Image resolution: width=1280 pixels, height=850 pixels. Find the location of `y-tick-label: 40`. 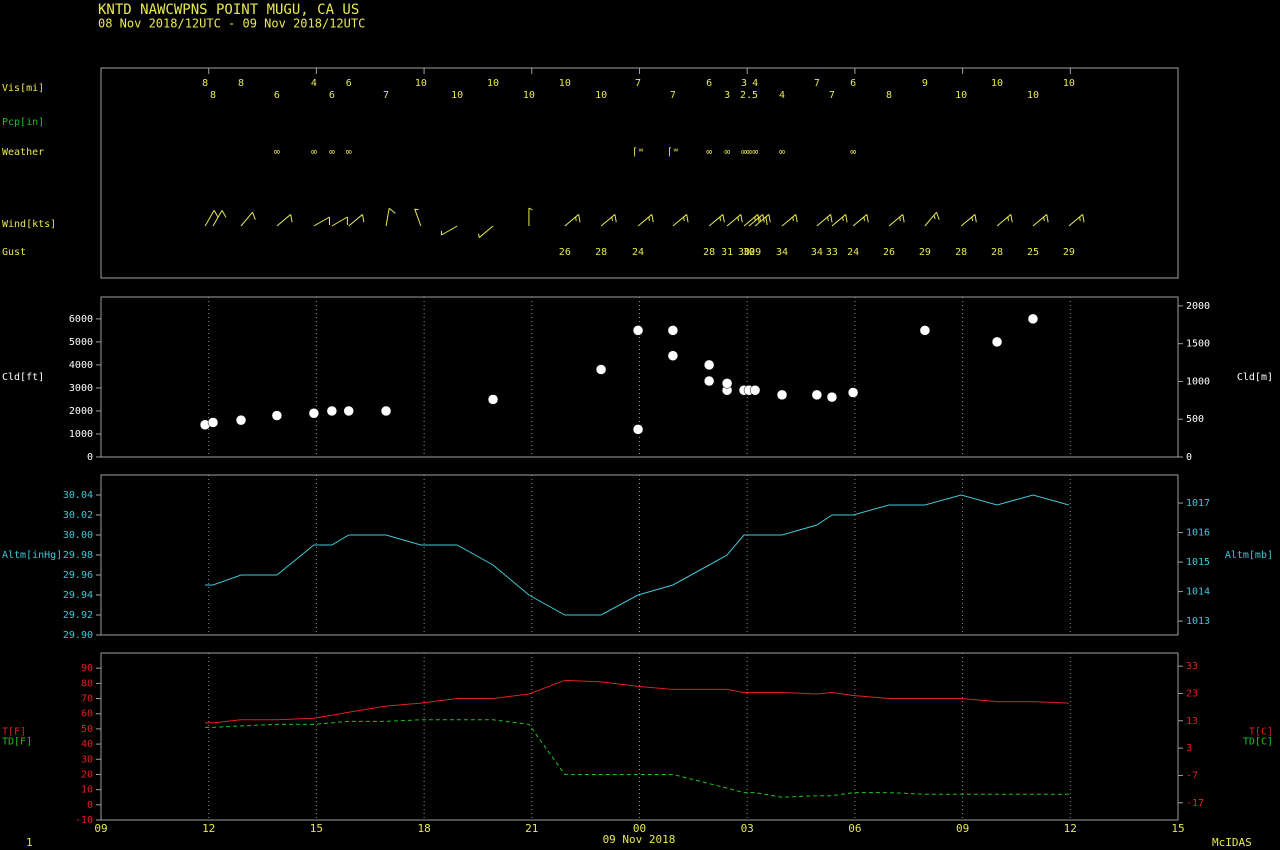

y-tick-label: 40 is located at coordinates (87, 744).